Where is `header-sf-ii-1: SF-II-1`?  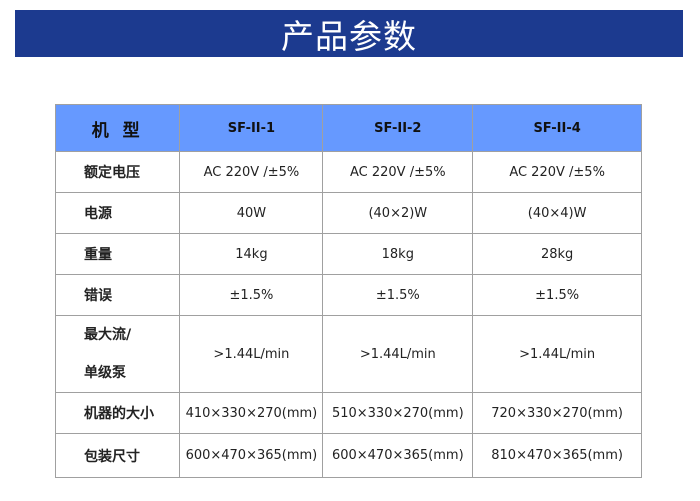 header-sf-ii-1: SF-II-1 is located at coordinates (251, 128).